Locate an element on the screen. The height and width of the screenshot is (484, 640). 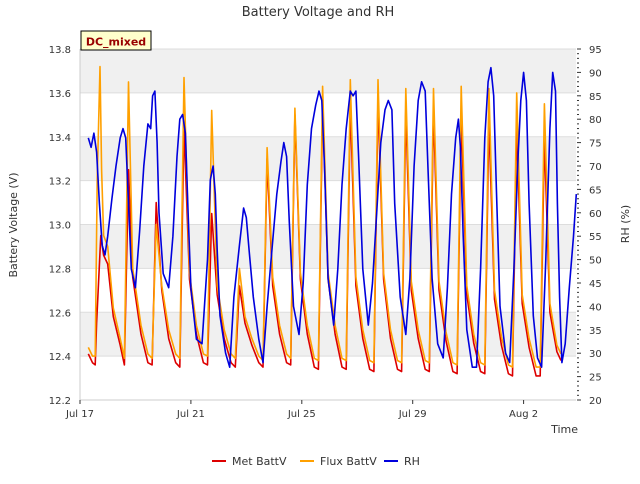
y-tick-label-right: 90 is located at coordinates (595, 73).